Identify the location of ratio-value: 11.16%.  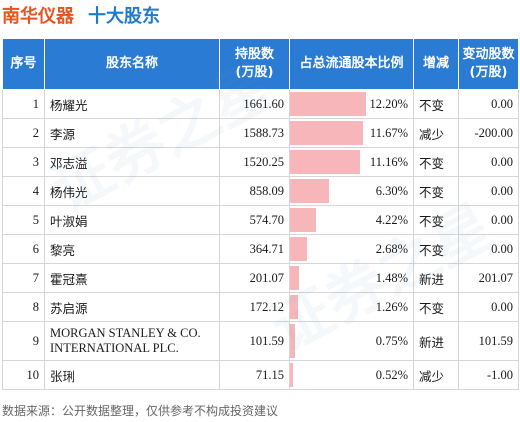
(388, 161).